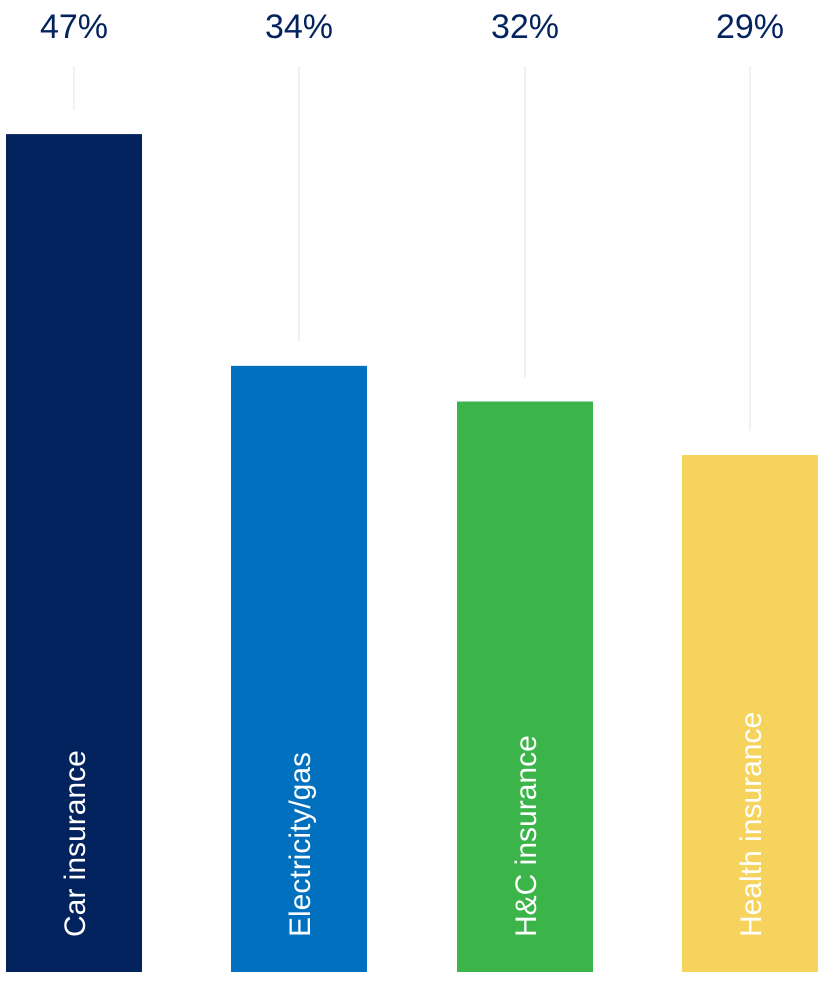 The height and width of the screenshot is (981, 827). Describe the element at coordinates (300, 844) in the screenshot. I see `category-label: Electricity/gas` at that location.